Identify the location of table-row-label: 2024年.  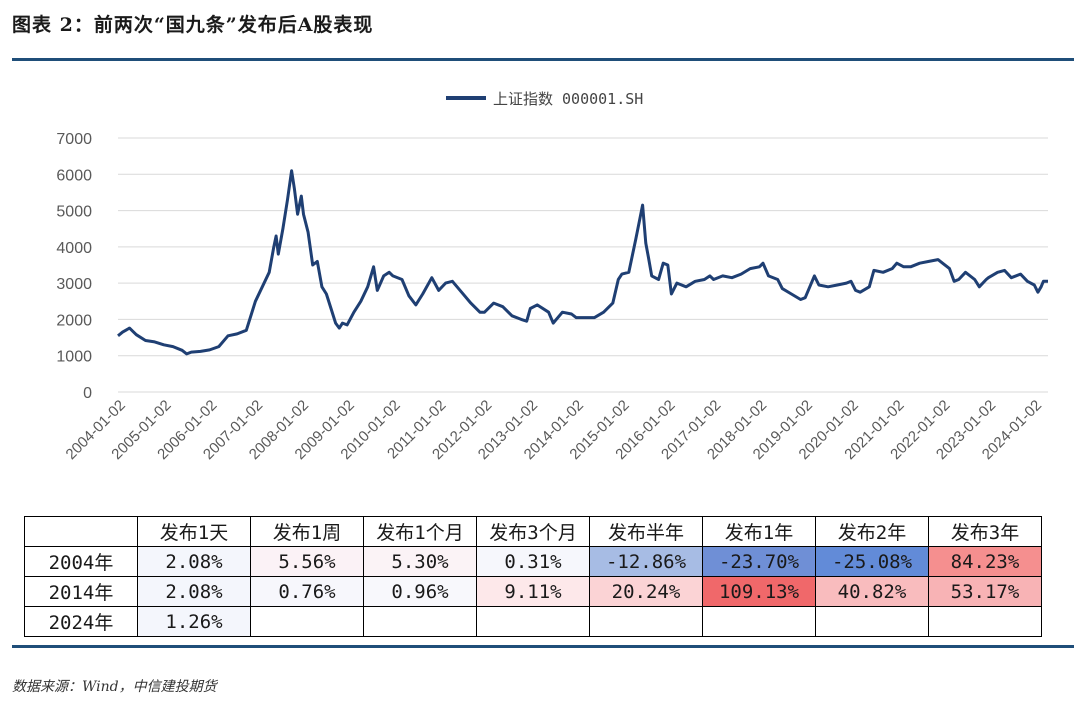
(81, 621).